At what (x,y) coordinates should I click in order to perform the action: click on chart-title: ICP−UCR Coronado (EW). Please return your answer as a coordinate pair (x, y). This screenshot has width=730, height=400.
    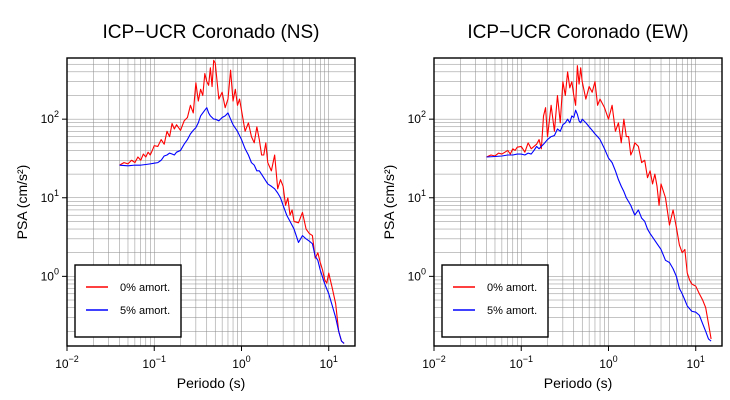
    Looking at the image, I should click on (577, 32).